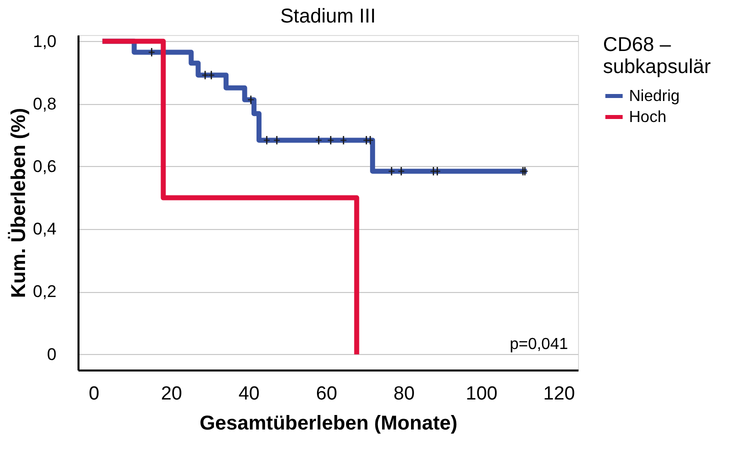 This screenshot has height=455, width=743. Describe the element at coordinates (44, 104) in the screenshot. I see `y-tick-label: 0,8` at that location.